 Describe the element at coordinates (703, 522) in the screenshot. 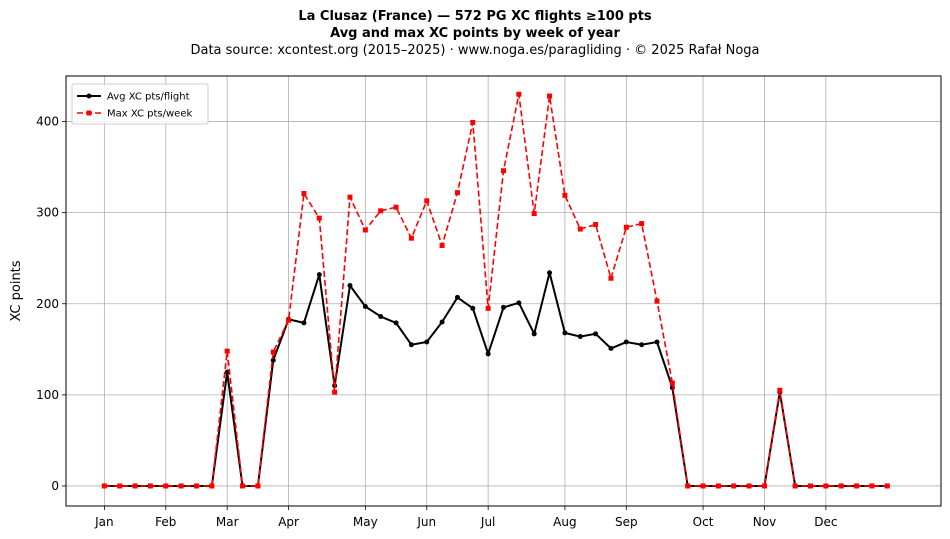

I see `x-tick-label: Oct` at that location.